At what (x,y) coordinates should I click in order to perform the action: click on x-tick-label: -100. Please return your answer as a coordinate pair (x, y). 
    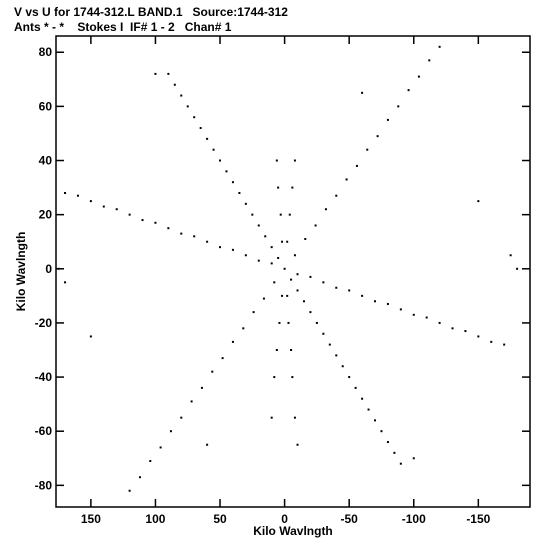
    Looking at the image, I should click on (414, 519).